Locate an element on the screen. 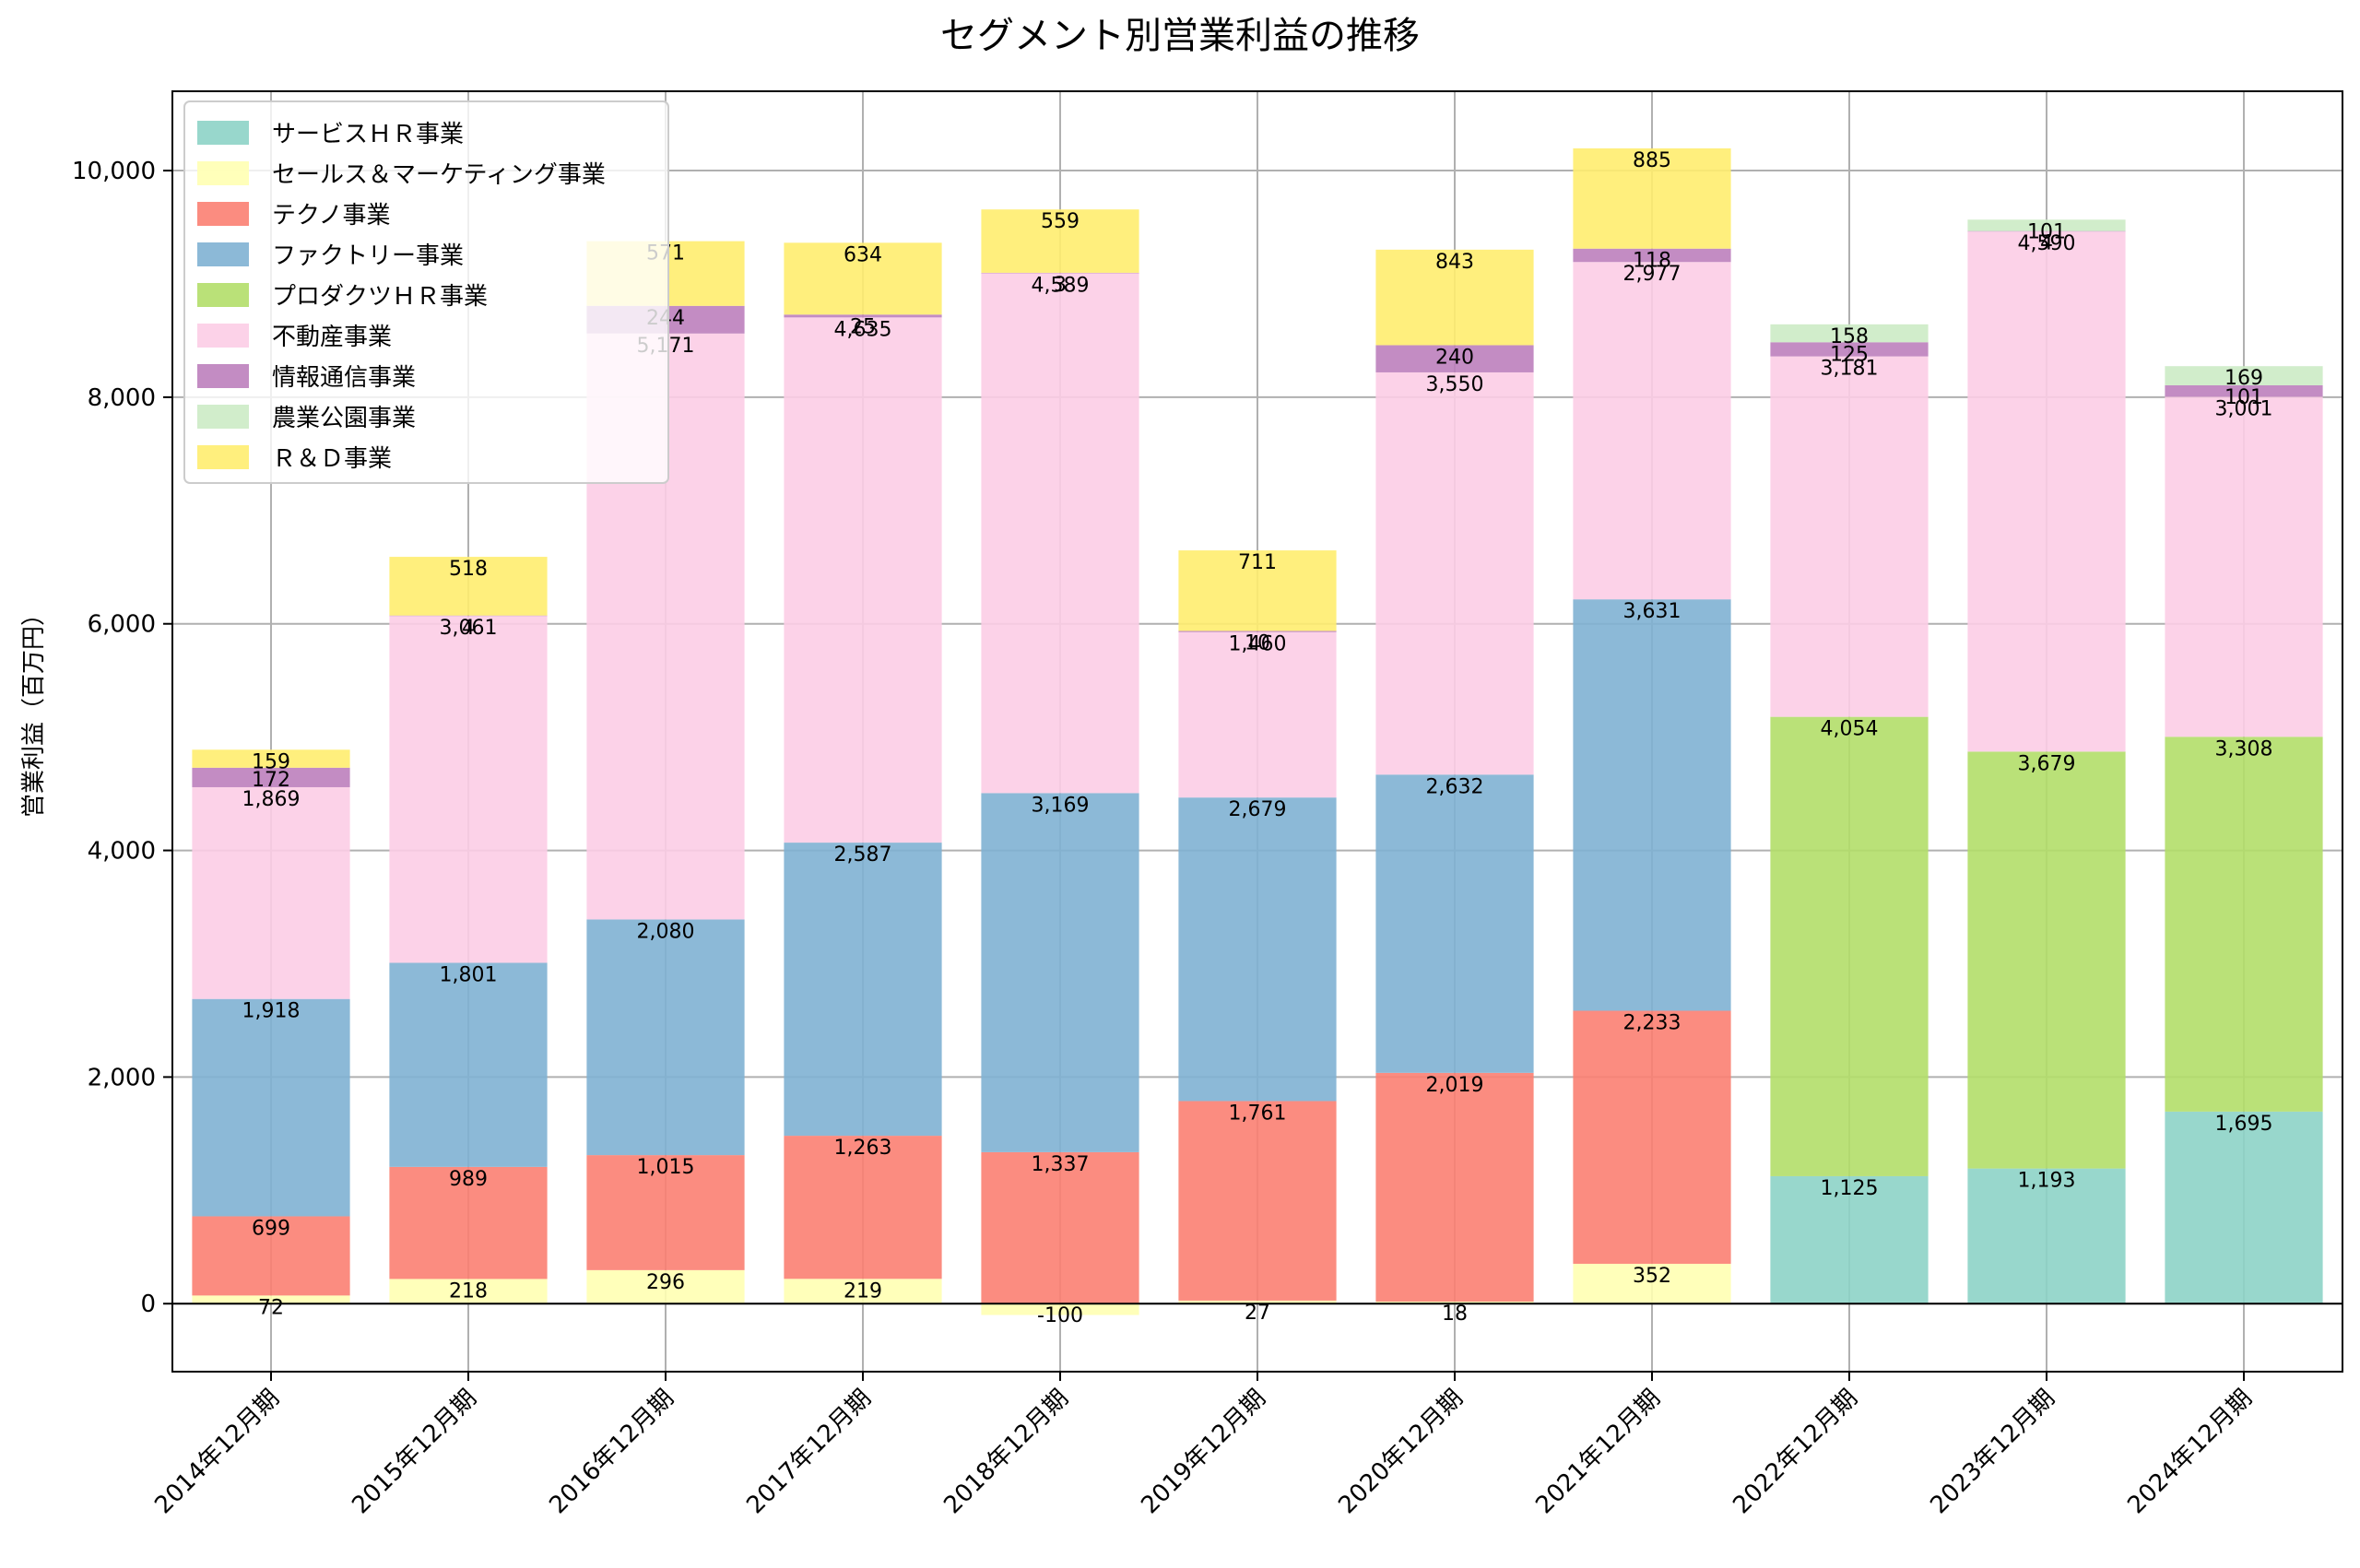 The height and width of the screenshot is (1568, 2360). data-label: 296 is located at coordinates (665, 1282).